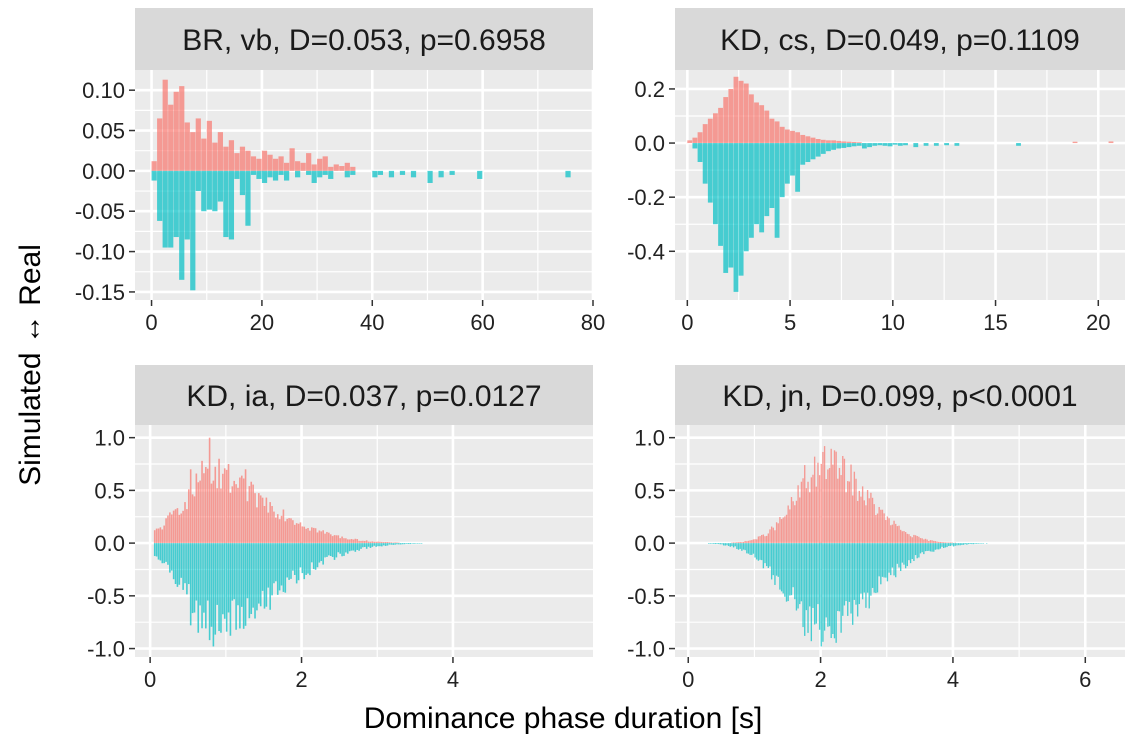 The image size is (1125, 735). What do you see at coordinates (109, 490) in the screenshot?
I see `y-tick-label: 0.5` at bounding box center [109, 490].